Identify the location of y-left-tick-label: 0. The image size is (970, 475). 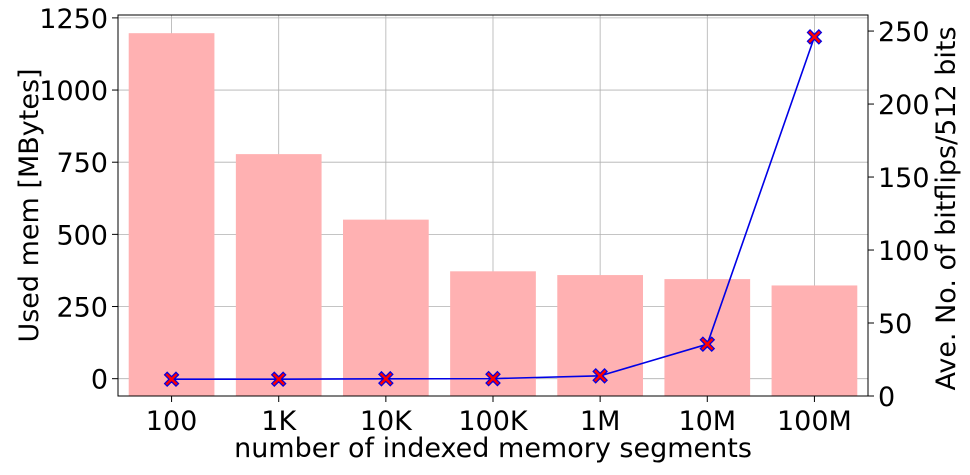
(99, 380).